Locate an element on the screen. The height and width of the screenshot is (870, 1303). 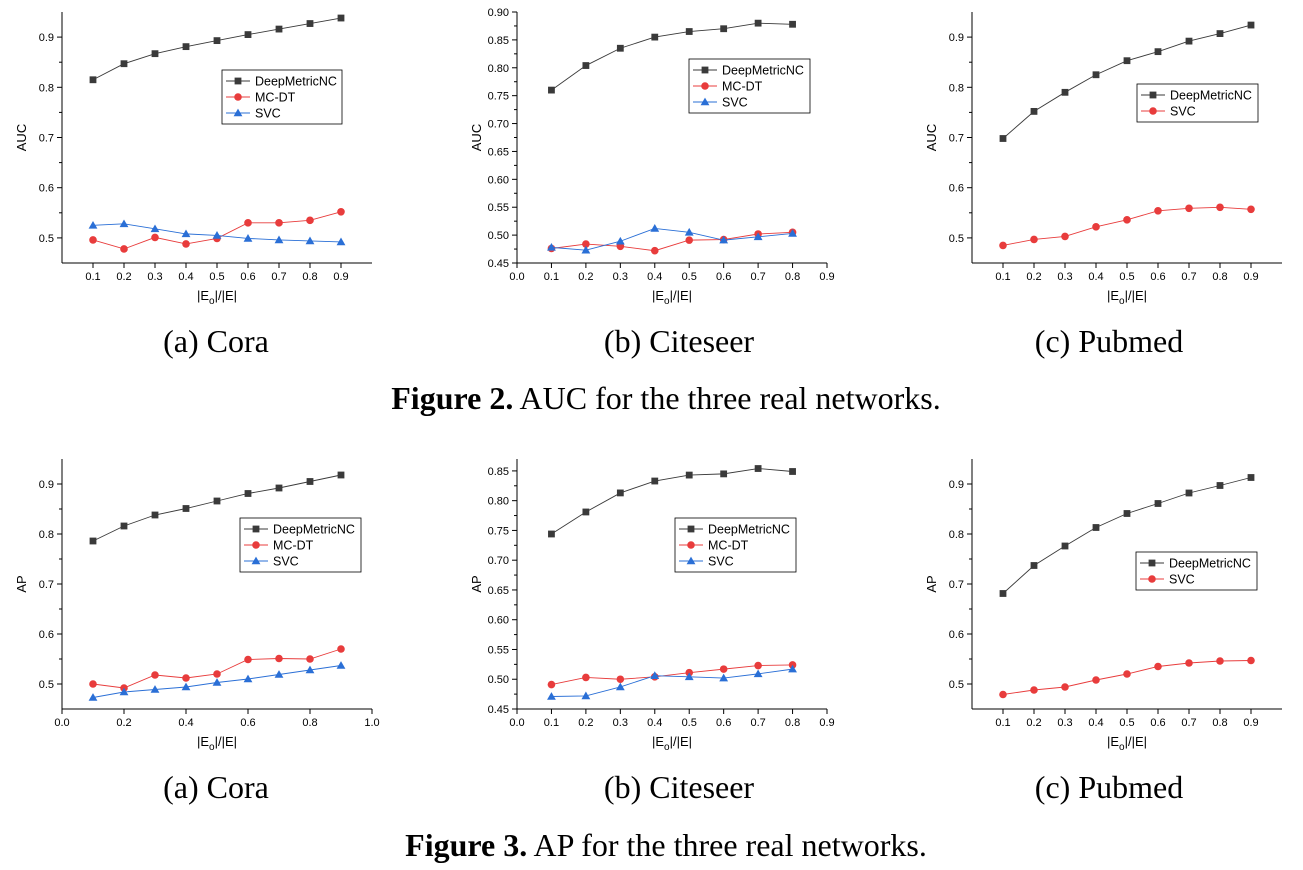
y-tick-label: 0.65 is located at coordinates (498, 152).